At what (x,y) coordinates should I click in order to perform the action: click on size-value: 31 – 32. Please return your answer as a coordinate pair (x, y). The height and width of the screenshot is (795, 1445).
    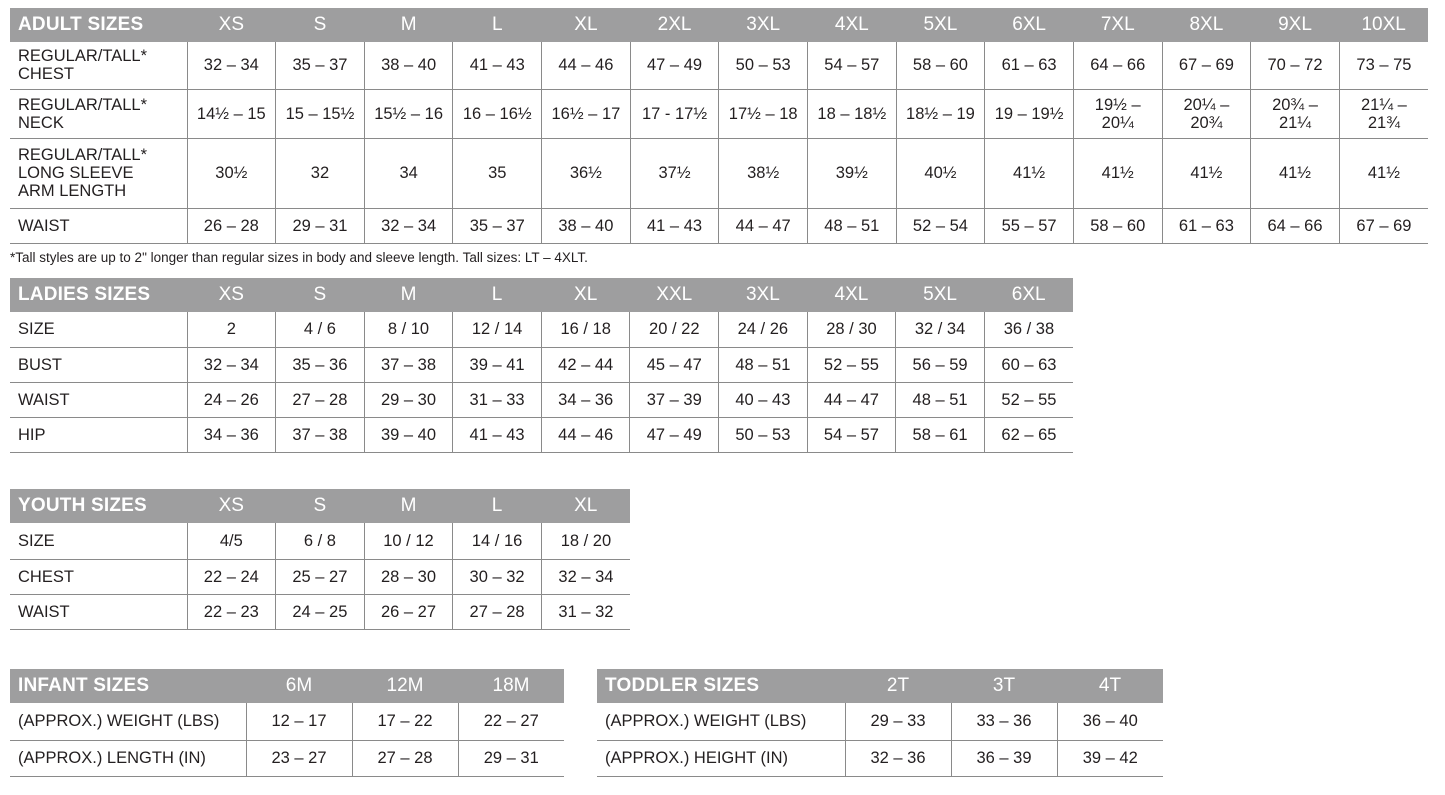
    Looking at the image, I should click on (585, 612).